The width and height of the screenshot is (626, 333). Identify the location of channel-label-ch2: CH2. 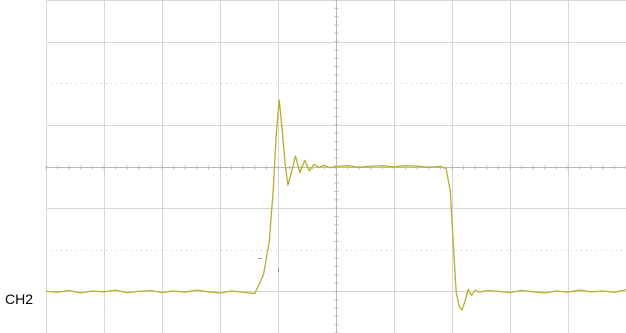
(19, 299).